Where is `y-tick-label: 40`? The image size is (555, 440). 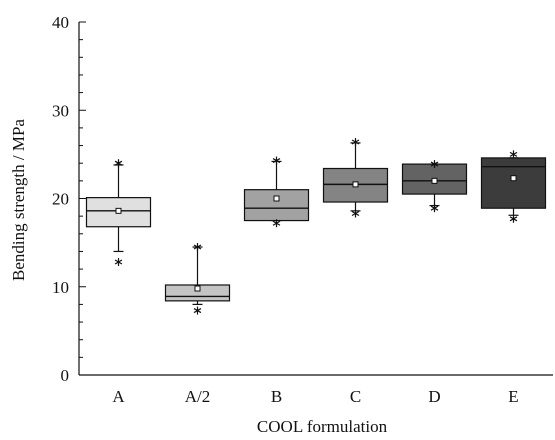 y-tick-label: 40 is located at coordinates (60, 22).